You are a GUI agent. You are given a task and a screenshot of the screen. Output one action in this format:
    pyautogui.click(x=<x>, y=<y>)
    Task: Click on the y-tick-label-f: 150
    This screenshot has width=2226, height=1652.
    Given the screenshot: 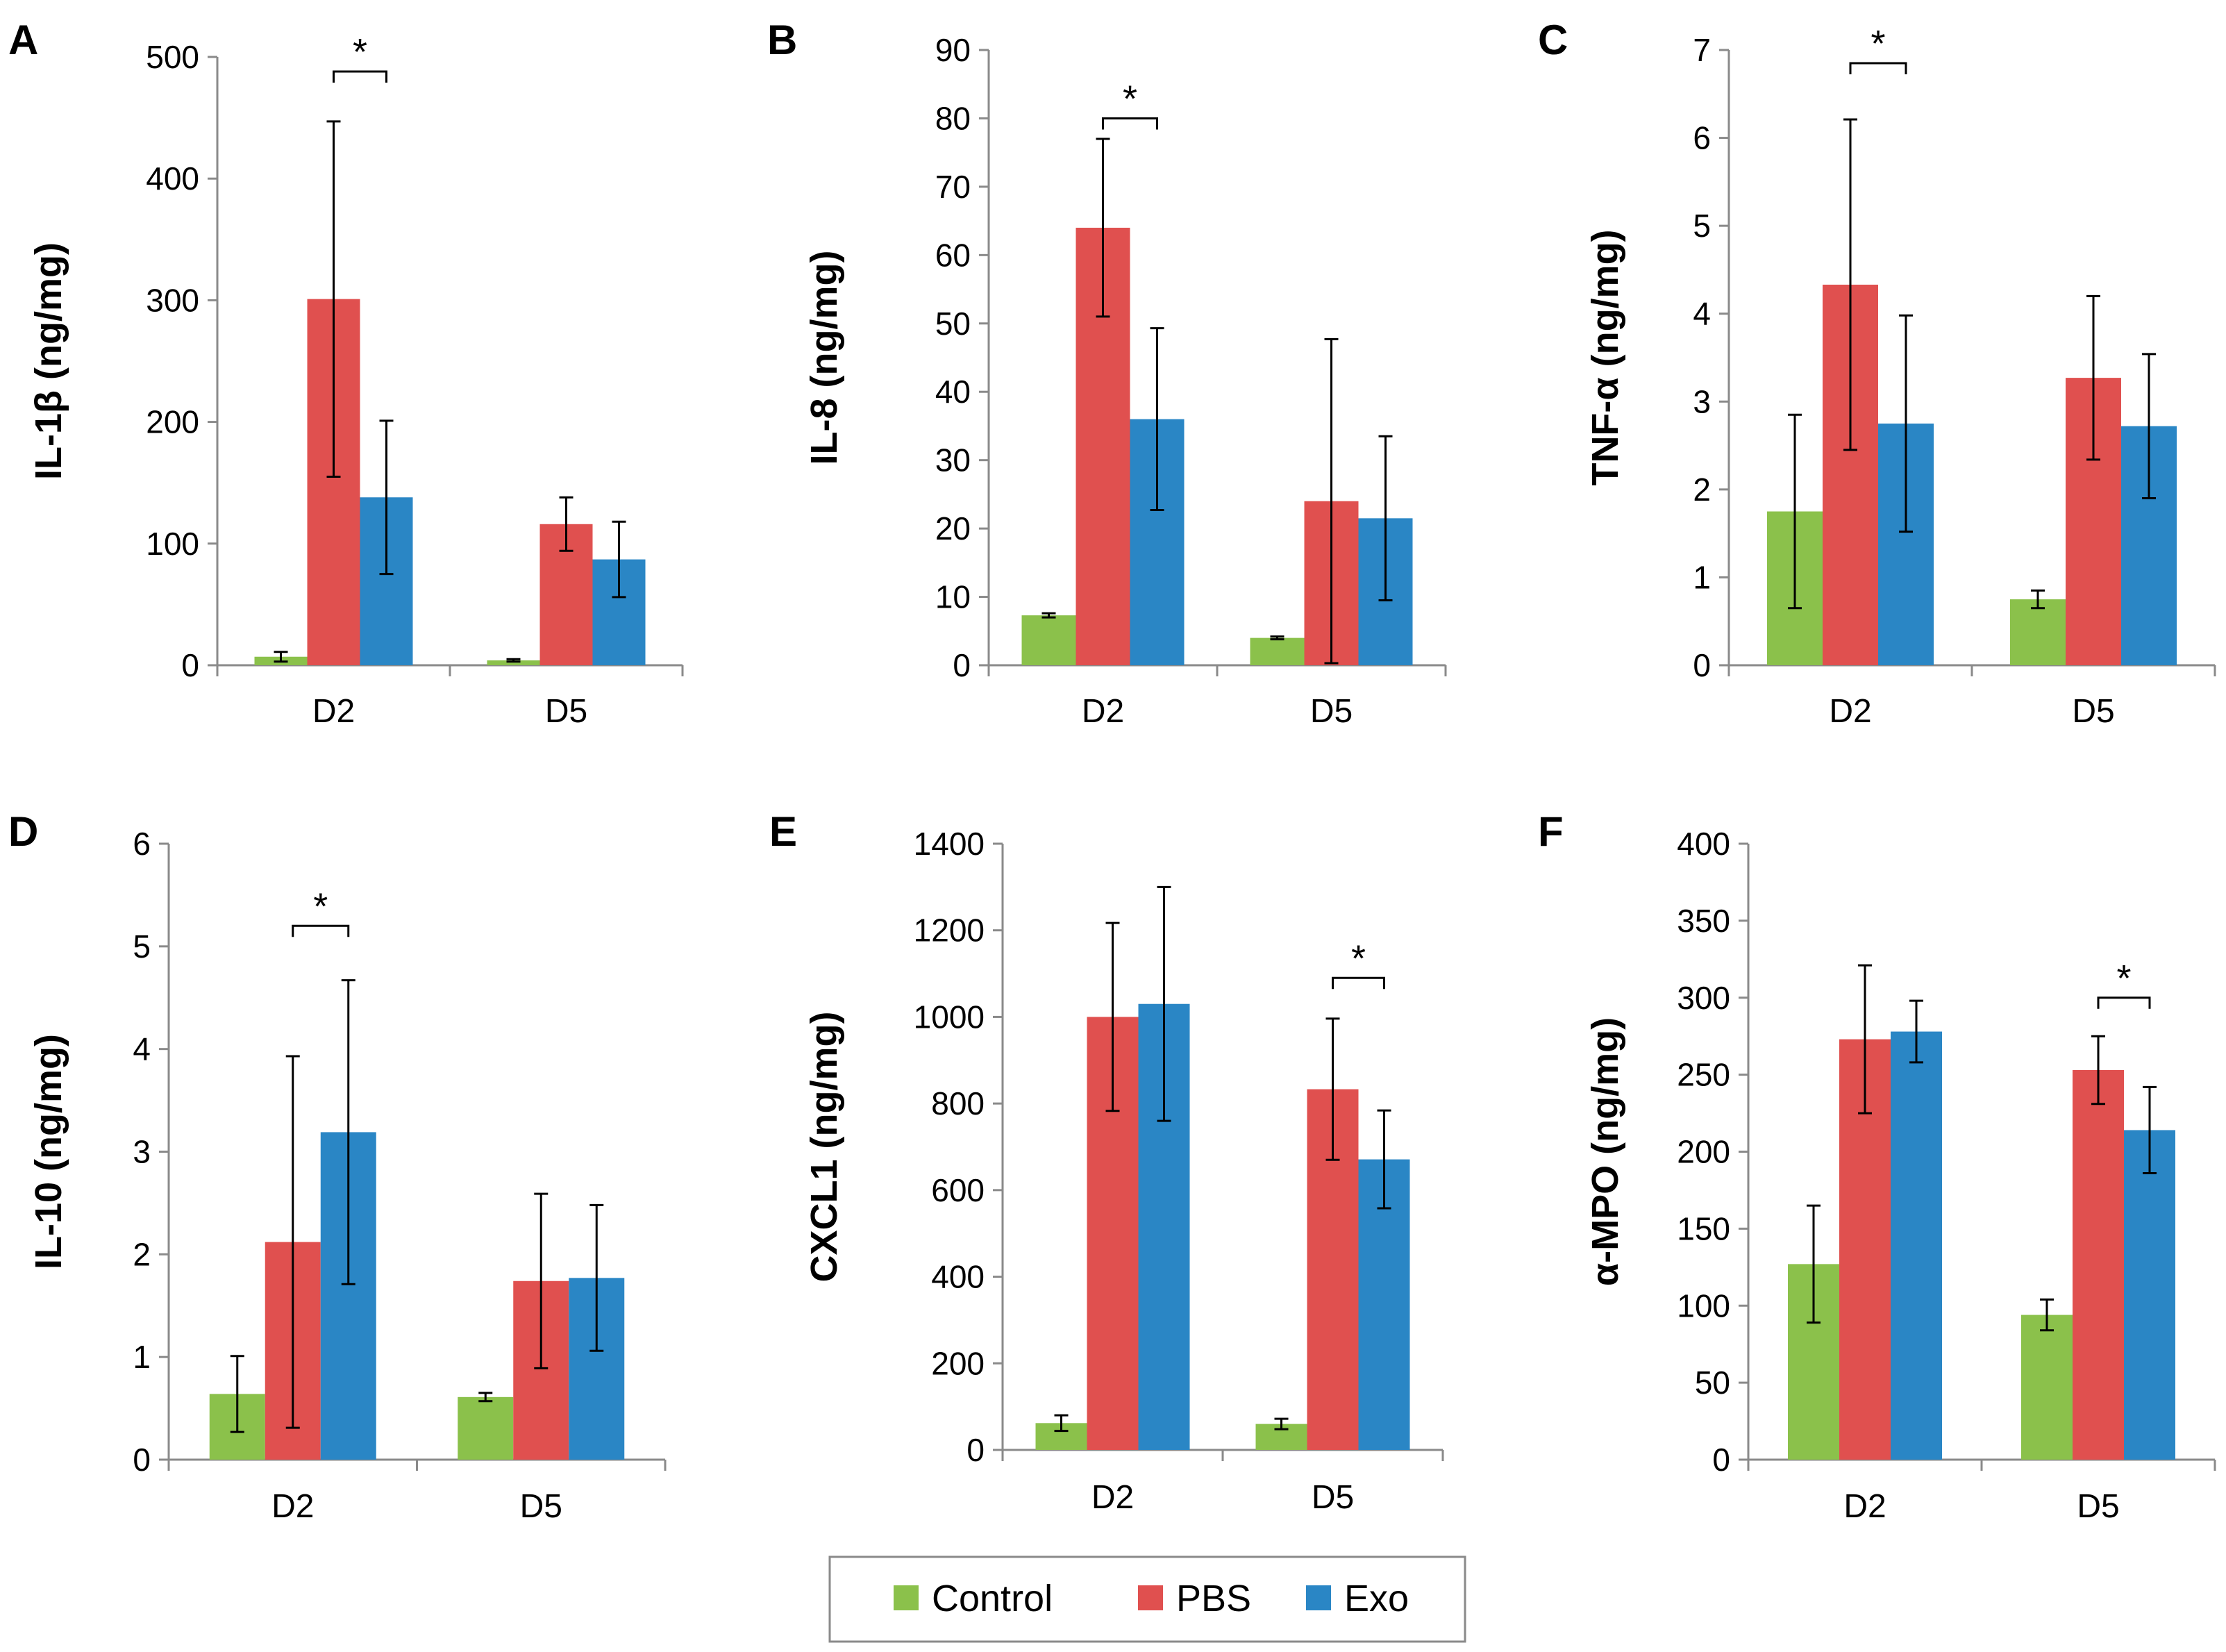 What is the action you would take?
    pyautogui.click(x=1703, y=1228)
    